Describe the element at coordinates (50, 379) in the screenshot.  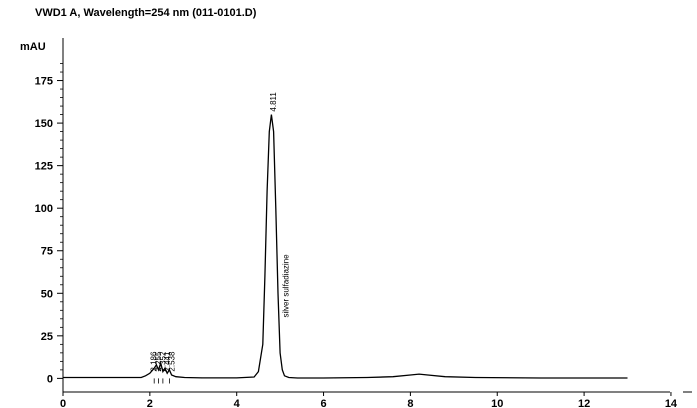
I see `y-tick-label: 0` at that location.